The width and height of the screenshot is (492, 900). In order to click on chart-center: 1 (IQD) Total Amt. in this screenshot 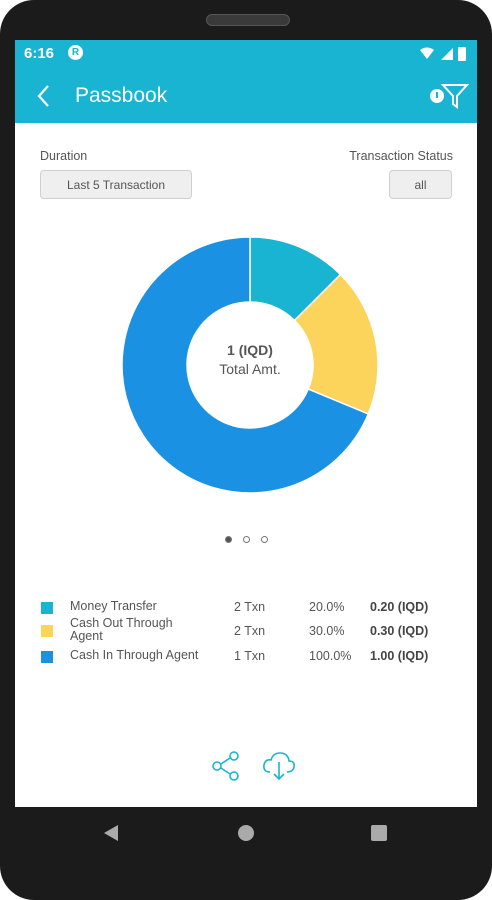, I will do `click(250, 359)`.